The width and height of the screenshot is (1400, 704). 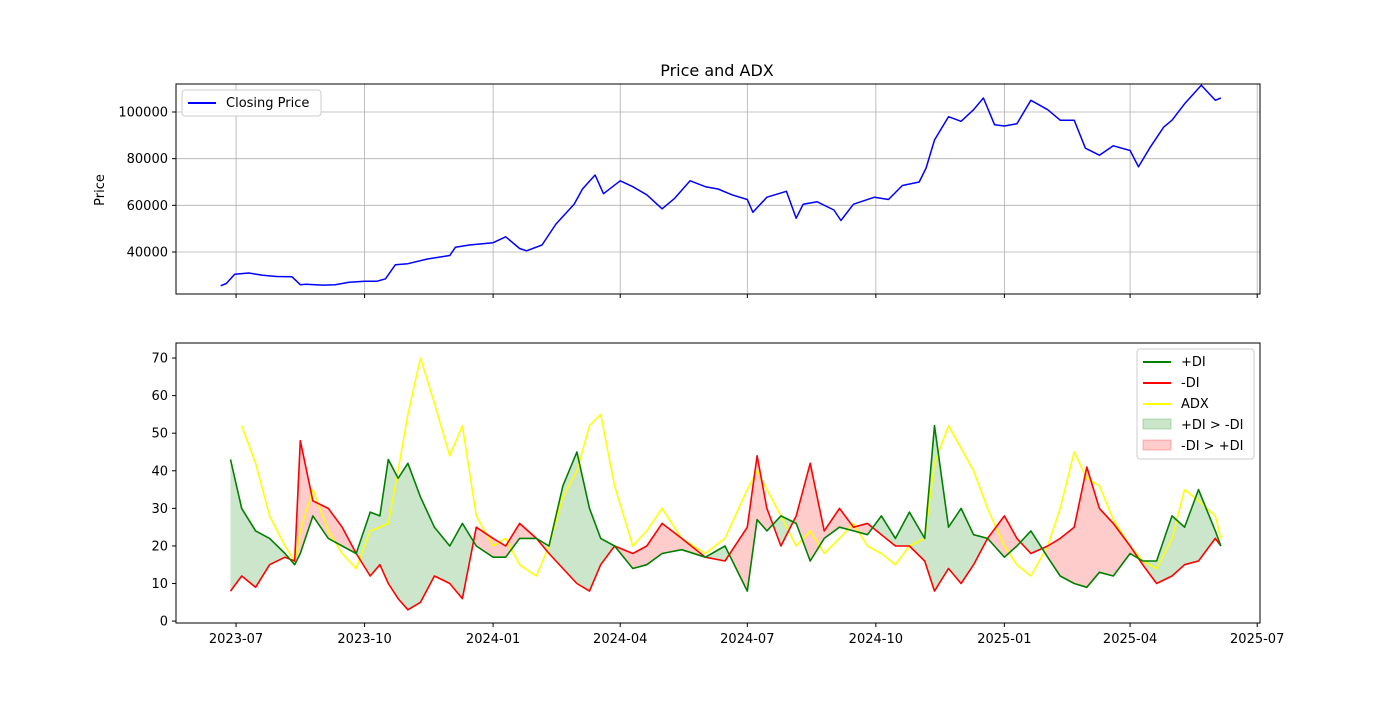 What do you see at coordinates (1157, 424) in the screenshot?
I see `plus-di-fill-legend-swatch` at bounding box center [1157, 424].